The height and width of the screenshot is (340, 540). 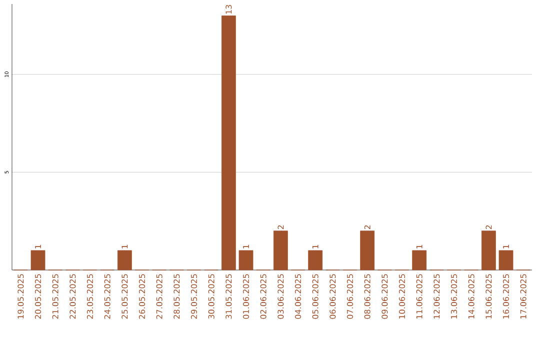 What do you see at coordinates (38, 296) in the screenshot?
I see `x-tick-label: 20.05.2025` at bounding box center [38, 296].